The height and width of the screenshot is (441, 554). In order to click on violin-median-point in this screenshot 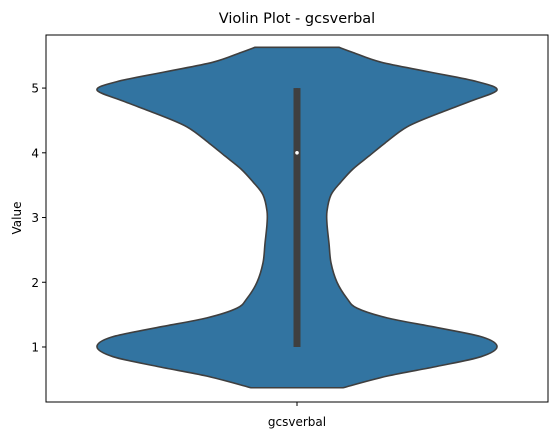, I will do `click(297, 153)`.